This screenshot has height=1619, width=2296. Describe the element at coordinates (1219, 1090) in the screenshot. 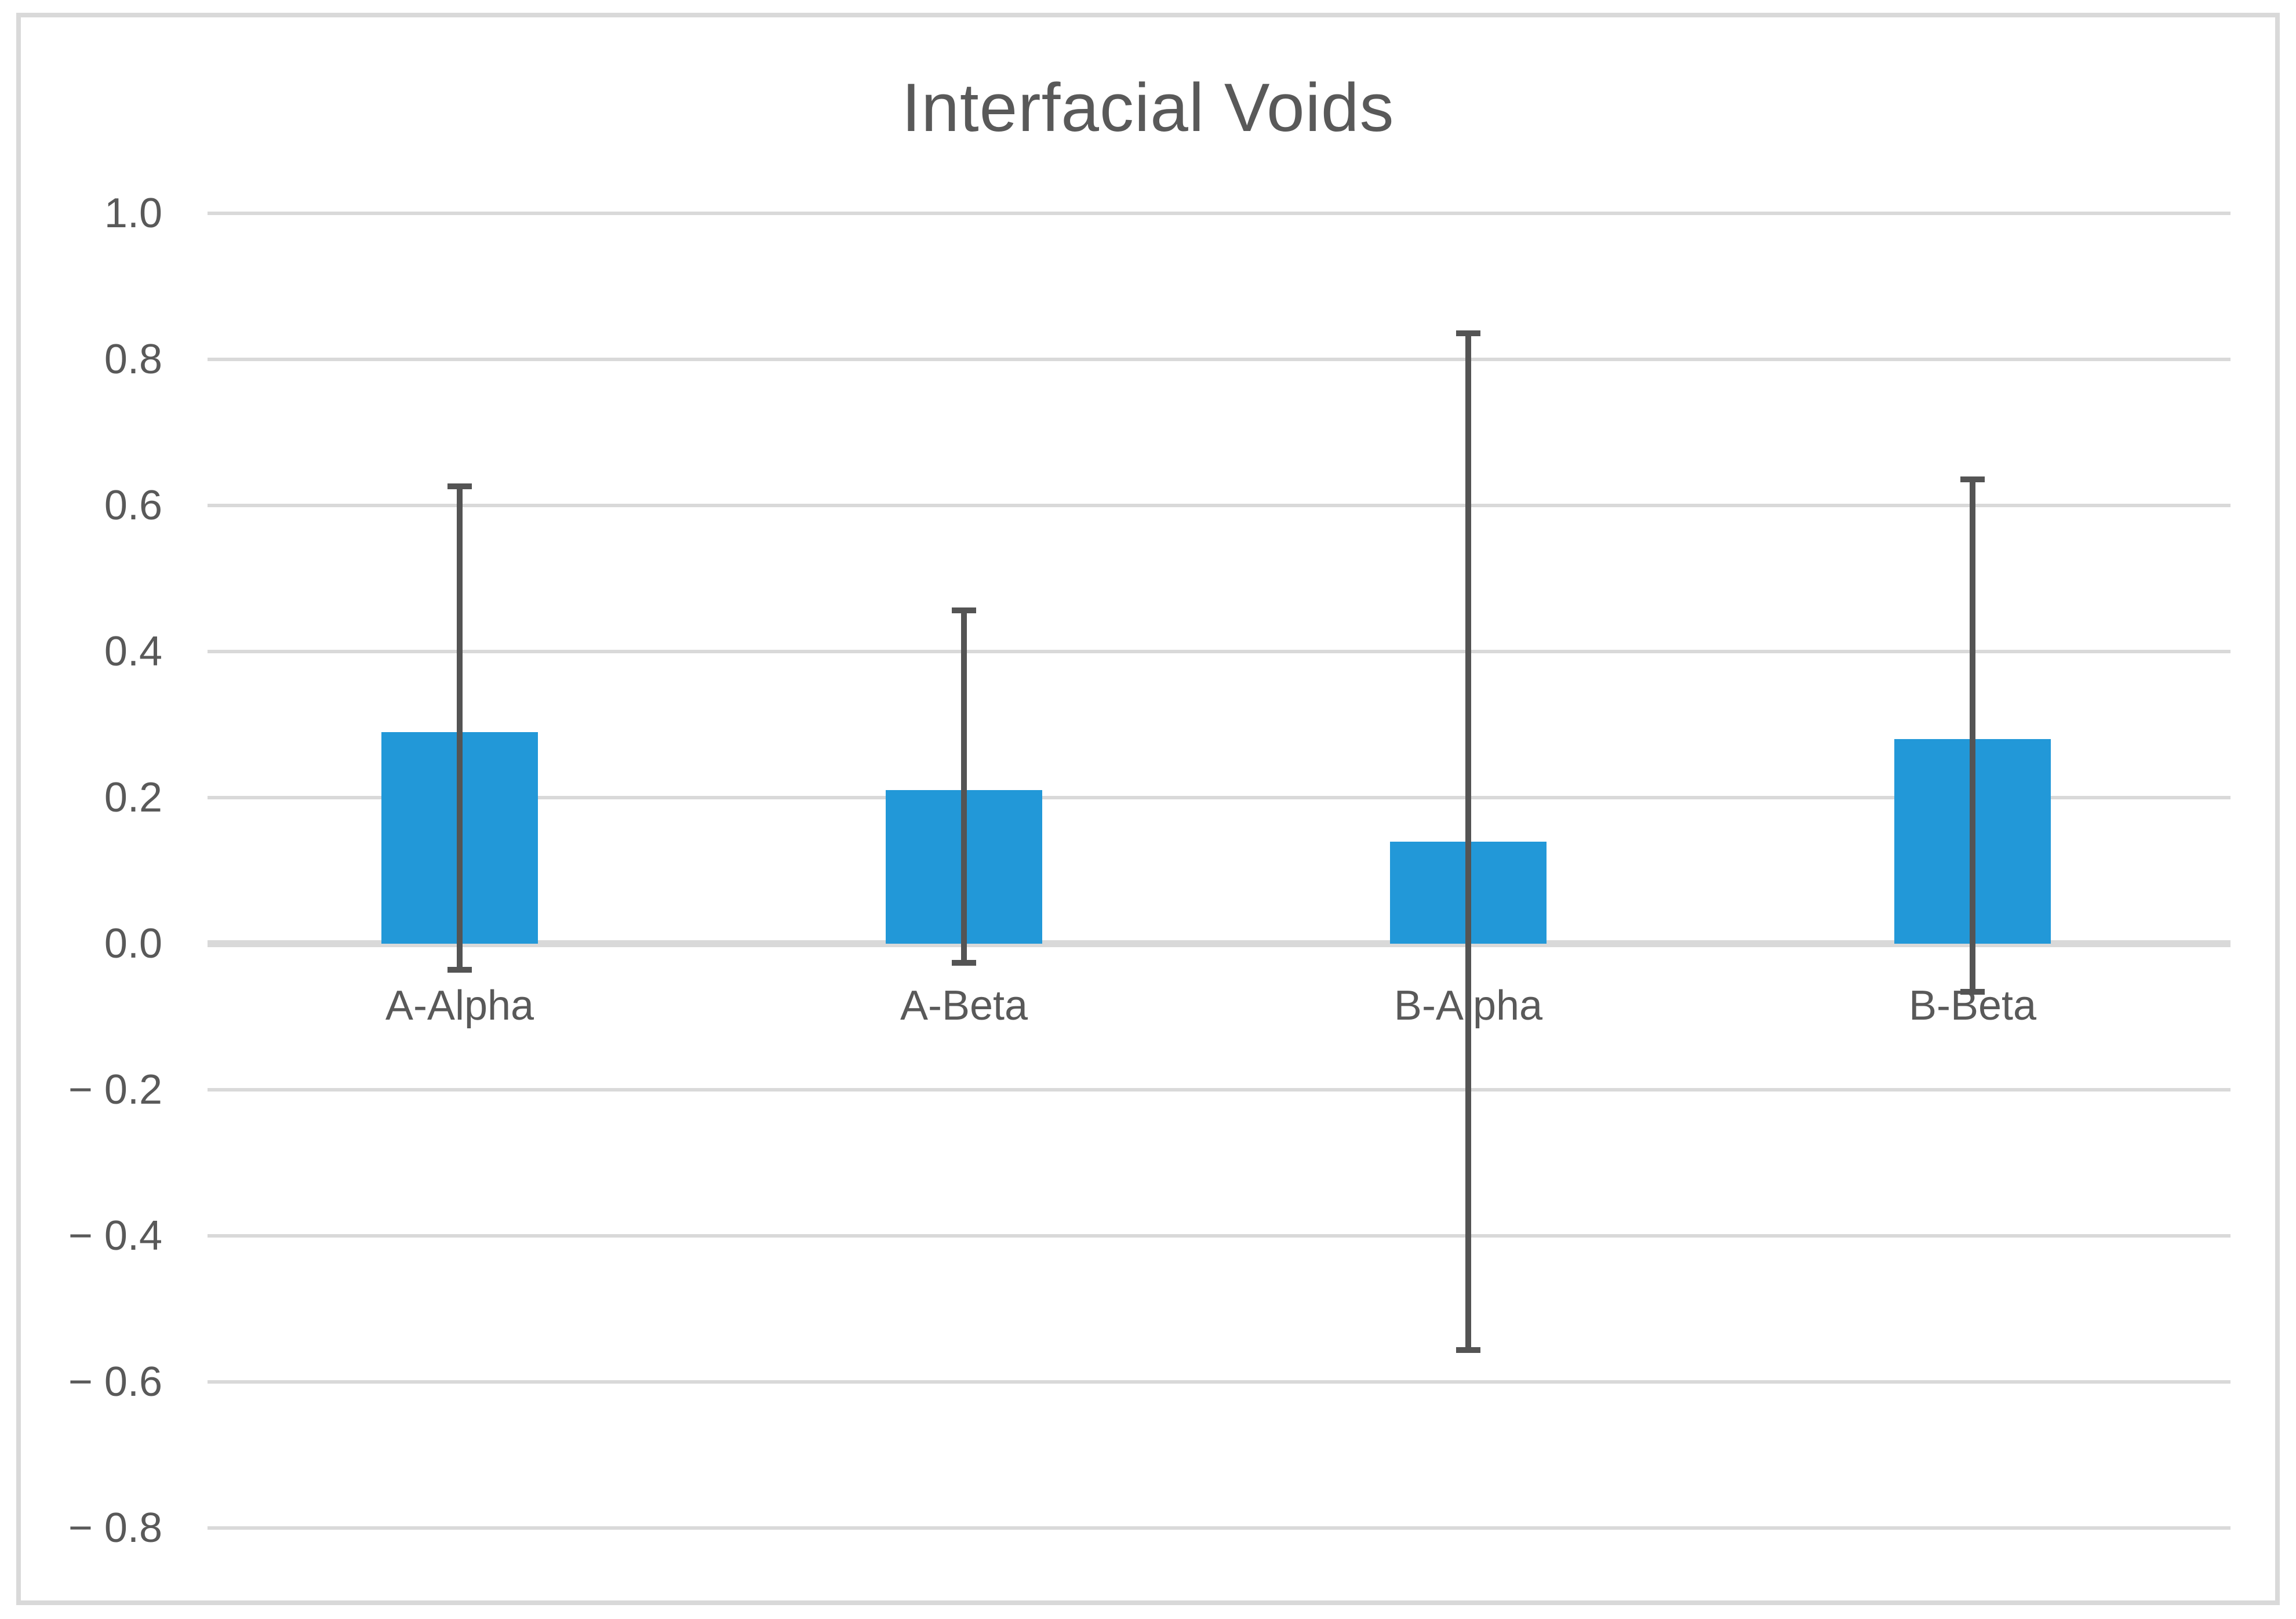

I see `gridline-− 0.2` at that location.